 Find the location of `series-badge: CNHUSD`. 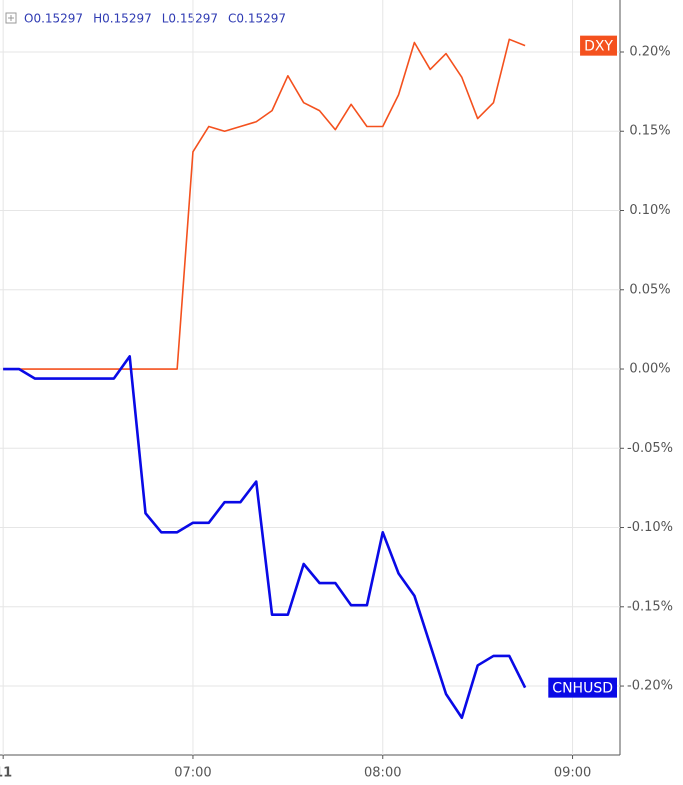

series-badge: CNHUSD is located at coordinates (582, 687).